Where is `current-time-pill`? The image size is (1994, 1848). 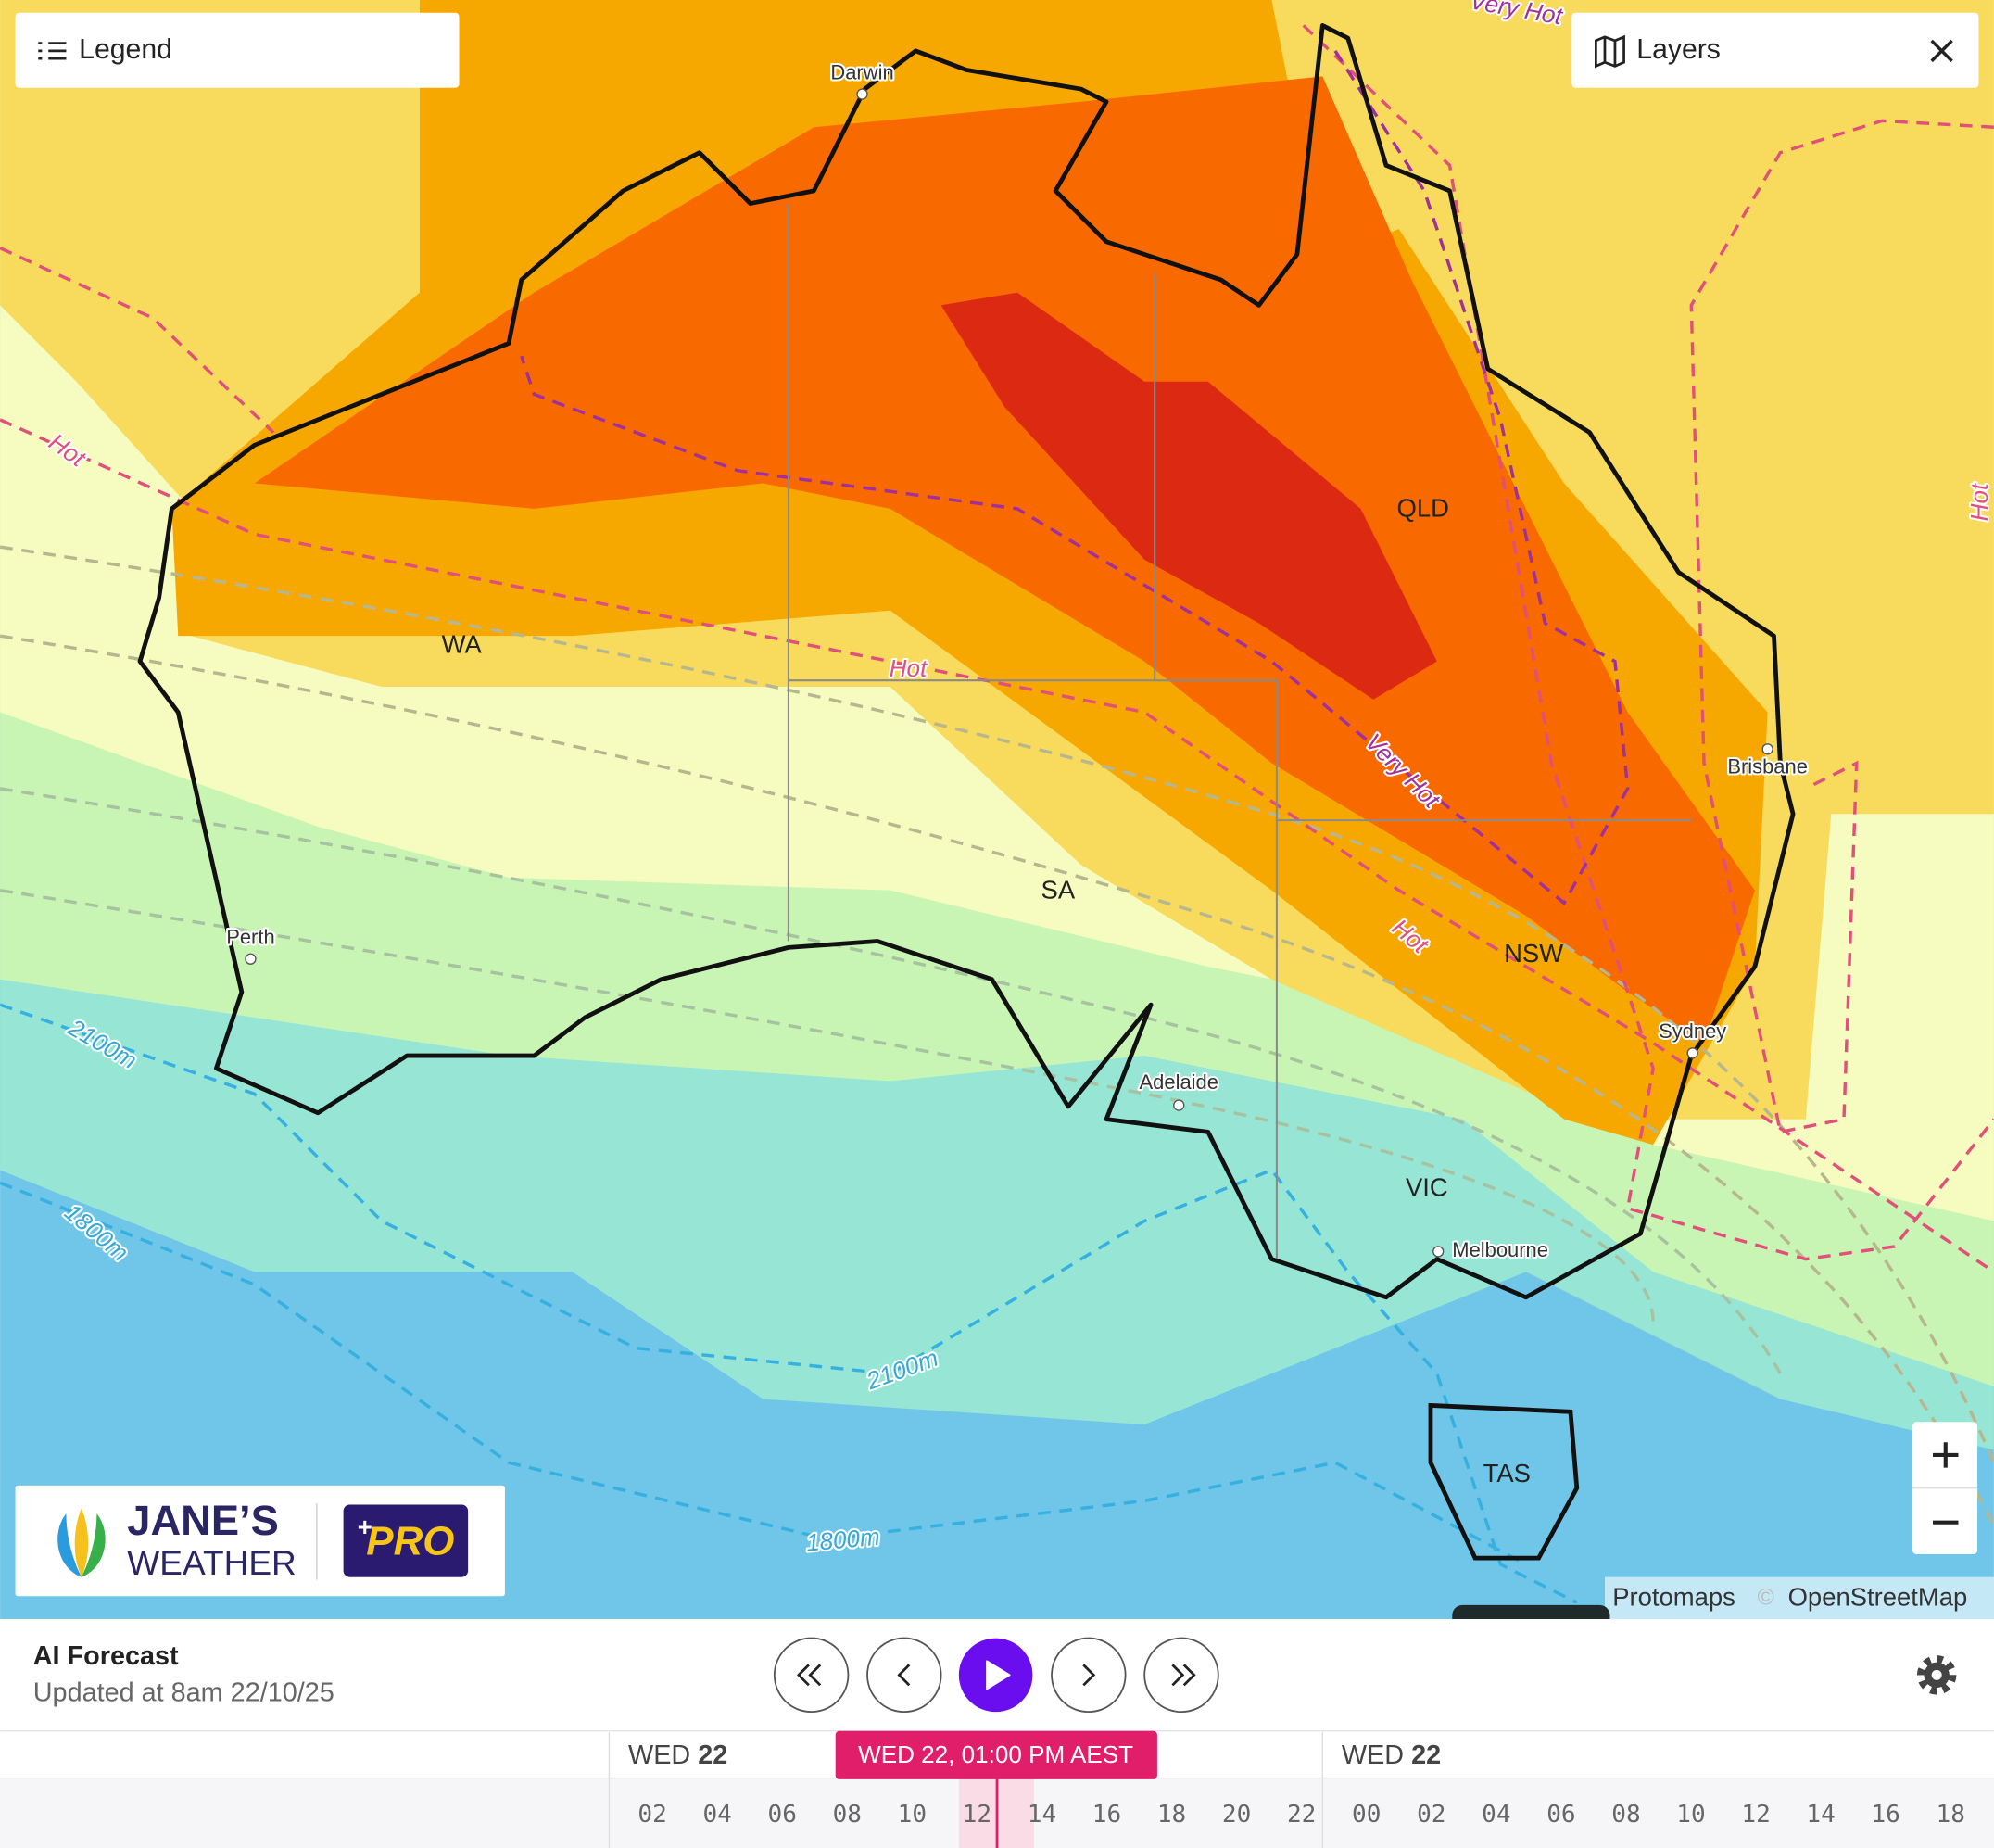 current-time-pill is located at coordinates (996, 1754).